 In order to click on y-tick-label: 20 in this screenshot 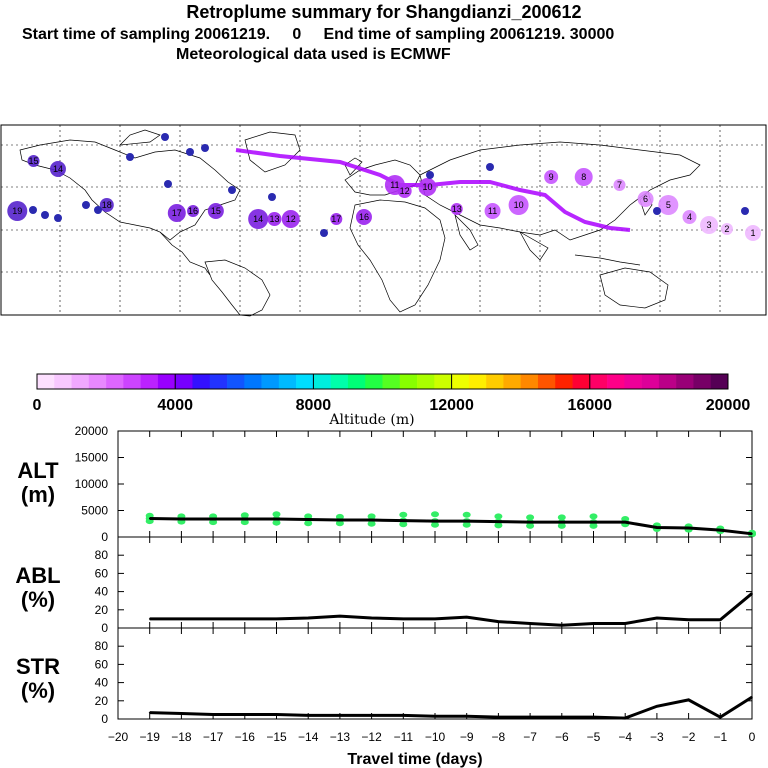, I will do `click(102, 701)`.